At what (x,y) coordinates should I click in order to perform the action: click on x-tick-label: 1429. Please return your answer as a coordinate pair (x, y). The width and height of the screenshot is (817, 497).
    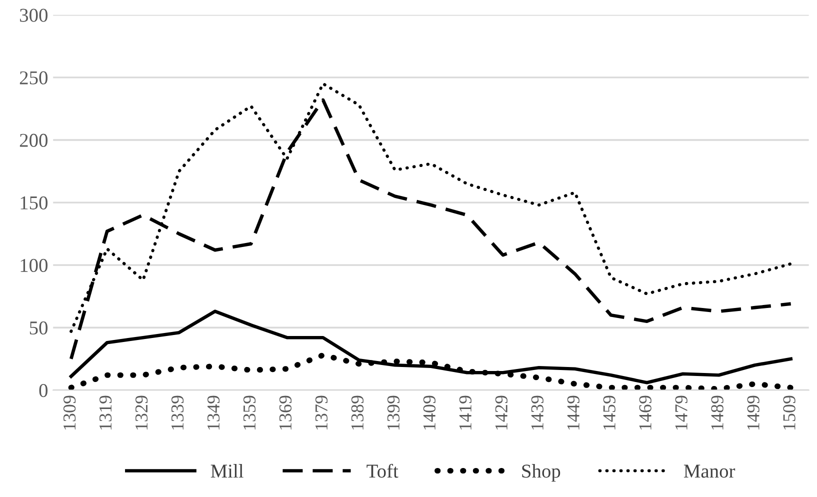
    Looking at the image, I should click on (501, 413).